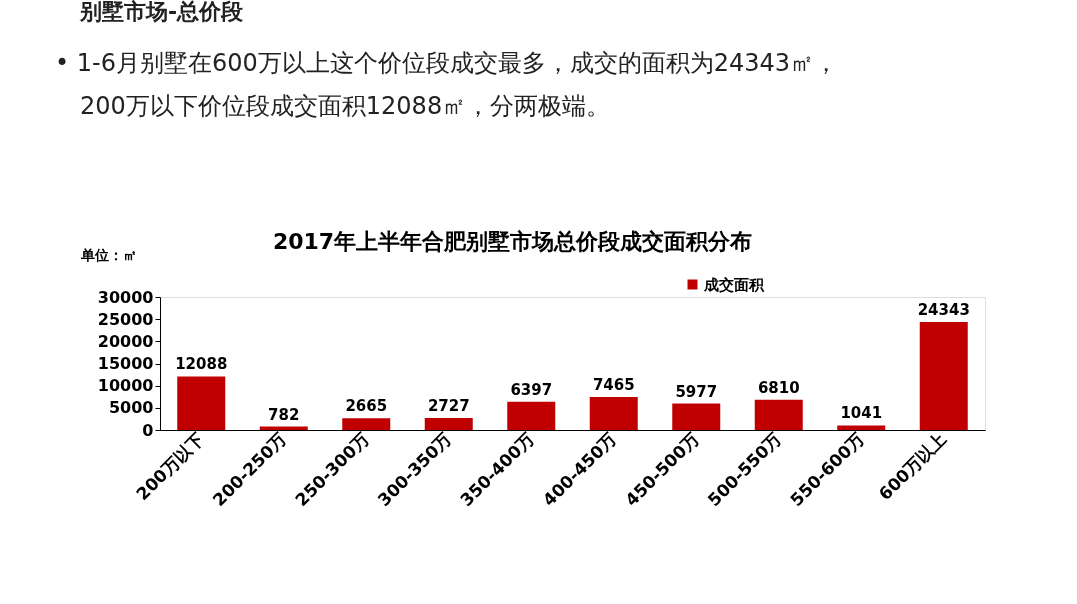  What do you see at coordinates (162, 12) in the screenshot?
I see `text: 别墅市场-总价段` at bounding box center [162, 12].